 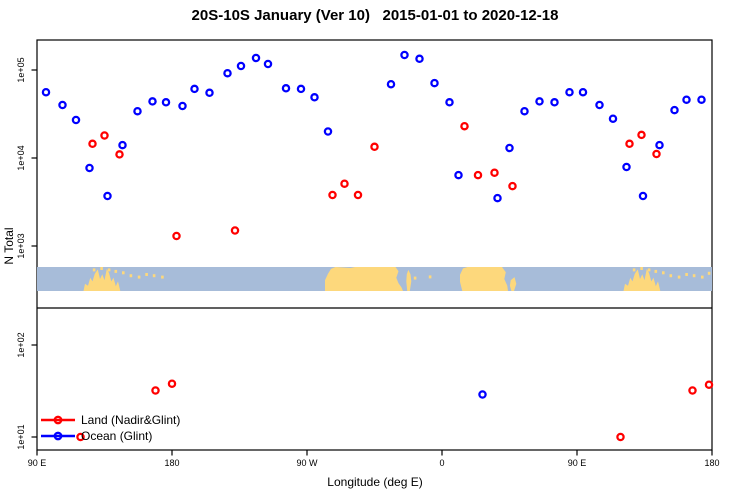 I want to click on y-axis-label: N Total, so click(x=9, y=246).